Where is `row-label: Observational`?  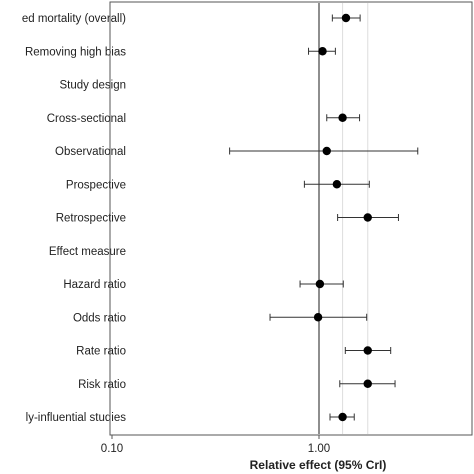 row-label: Observational is located at coordinates (90, 152).